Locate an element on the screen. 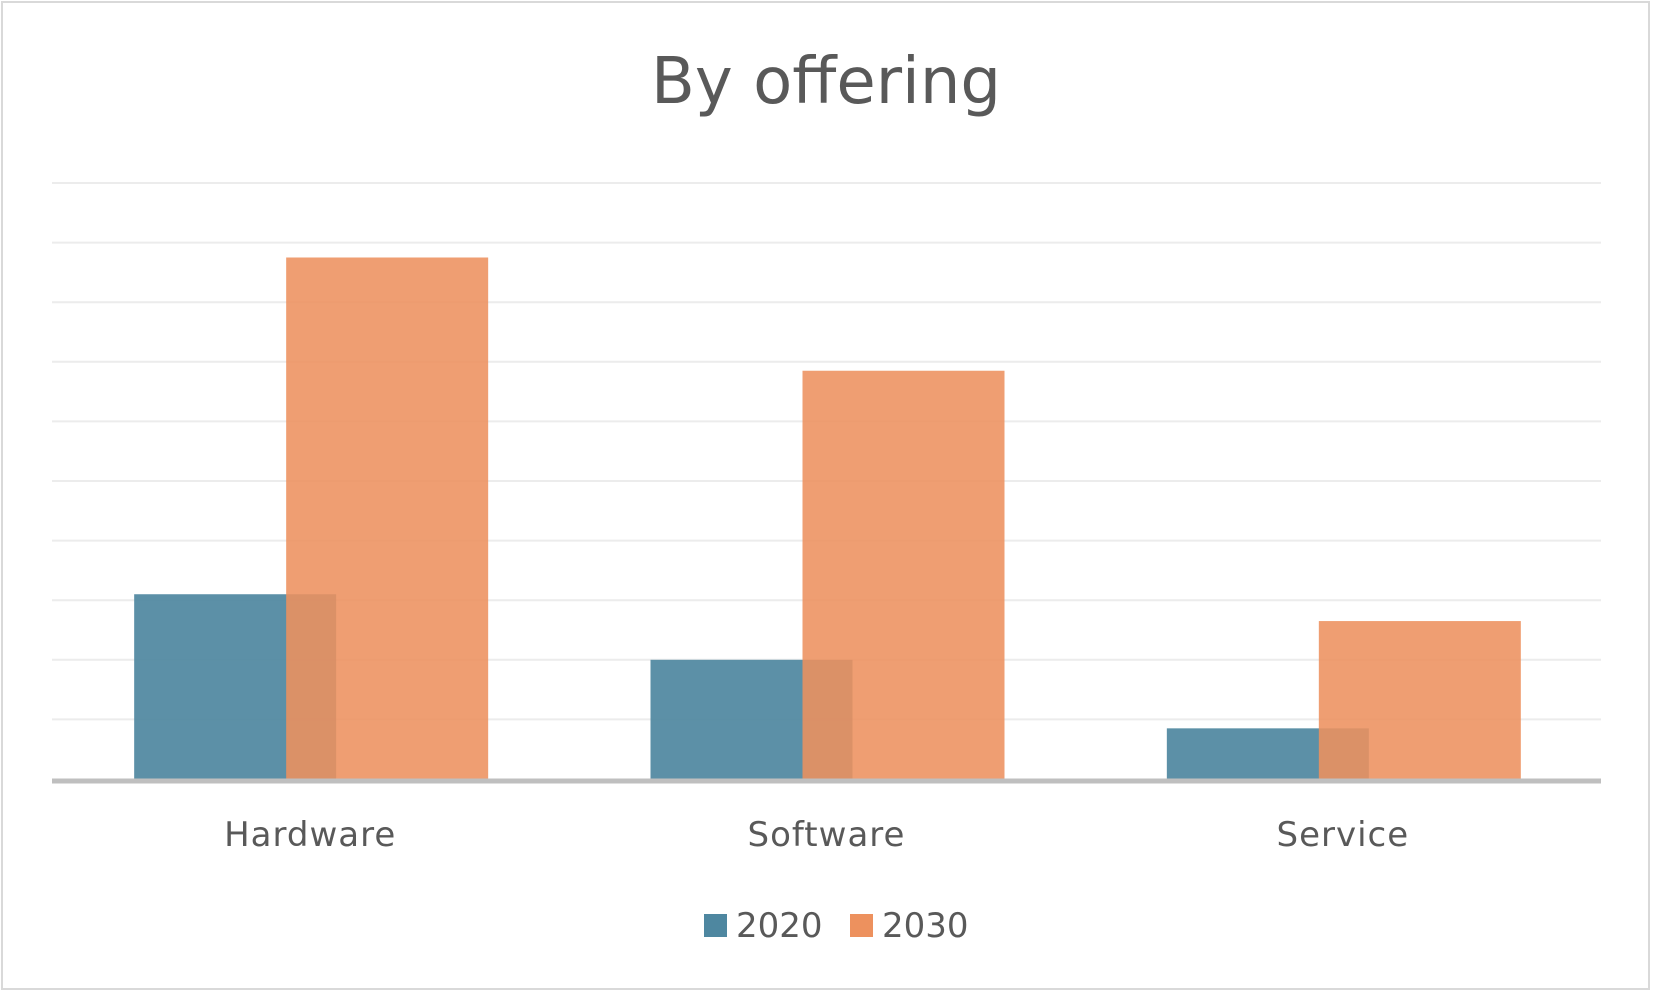  bar-2030-service is located at coordinates (1419, 700).